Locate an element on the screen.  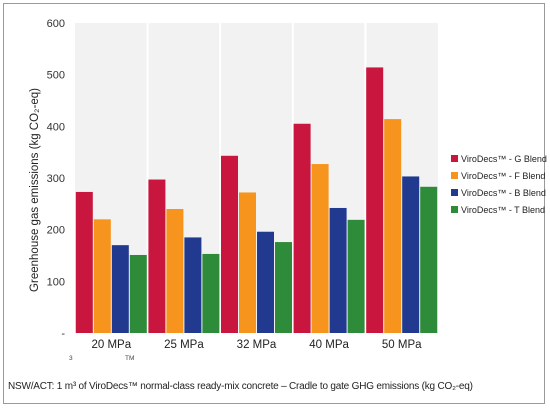
x-tick-label: 32 MPa is located at coordinates (257, 345).